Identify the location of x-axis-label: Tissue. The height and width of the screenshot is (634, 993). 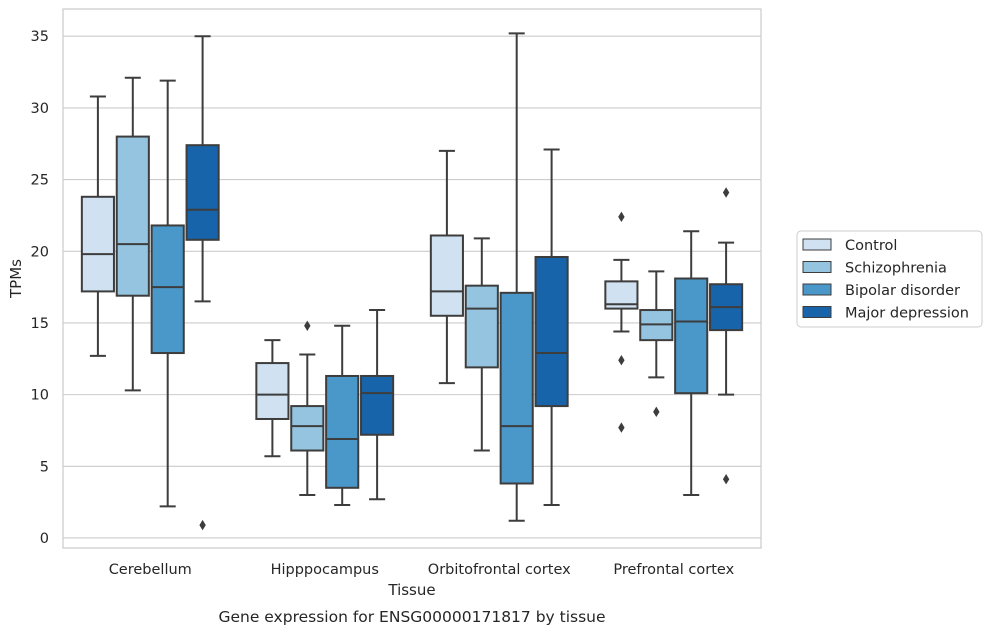
(411, 590).